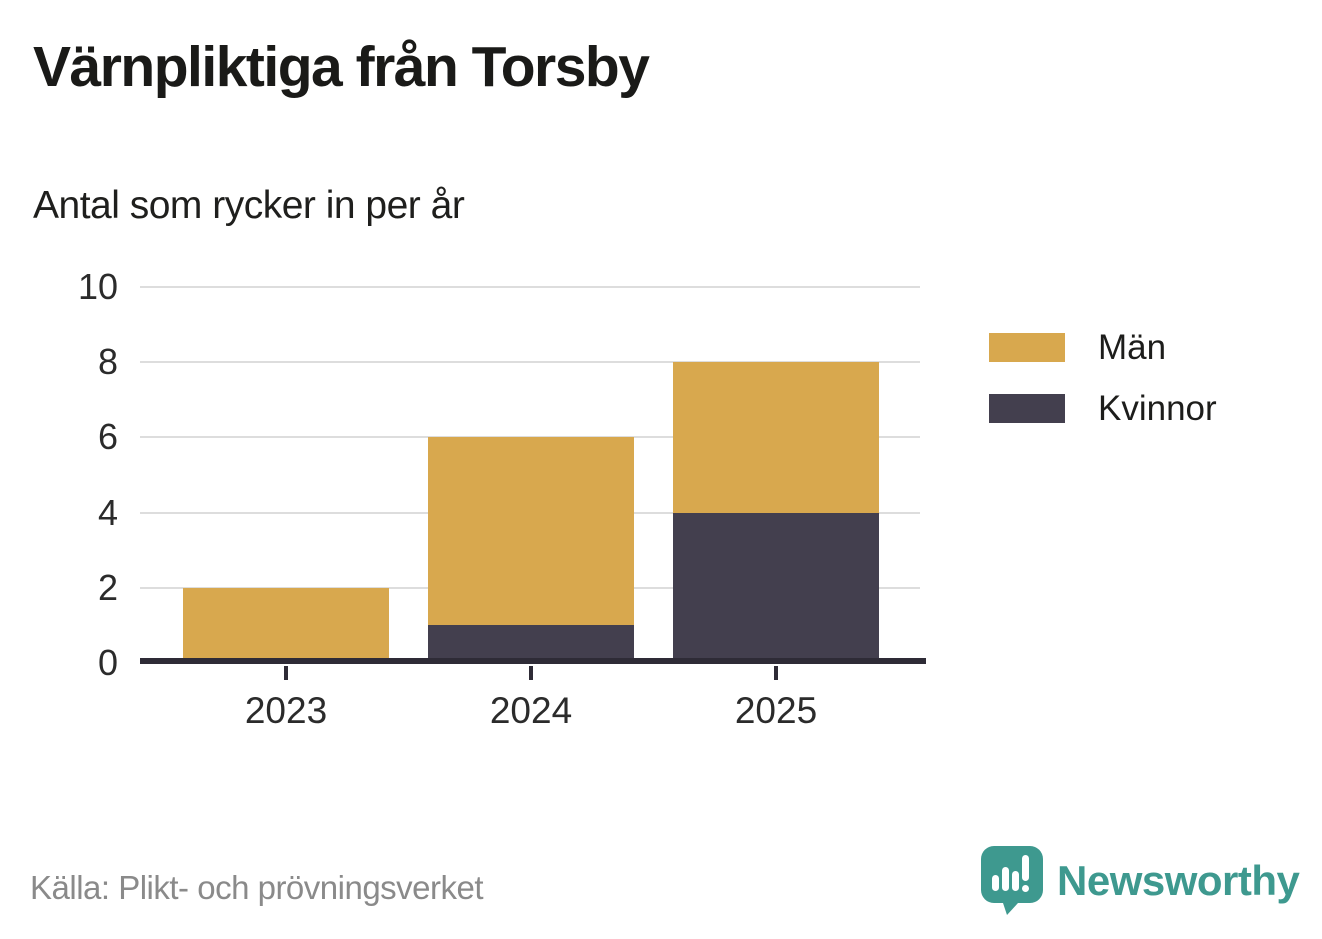 The width and height of the screenshot is (1322, 939). Describe the element at coordinates (1015, 881) in the screenshot. I see `logo-bar-medium` at that location.